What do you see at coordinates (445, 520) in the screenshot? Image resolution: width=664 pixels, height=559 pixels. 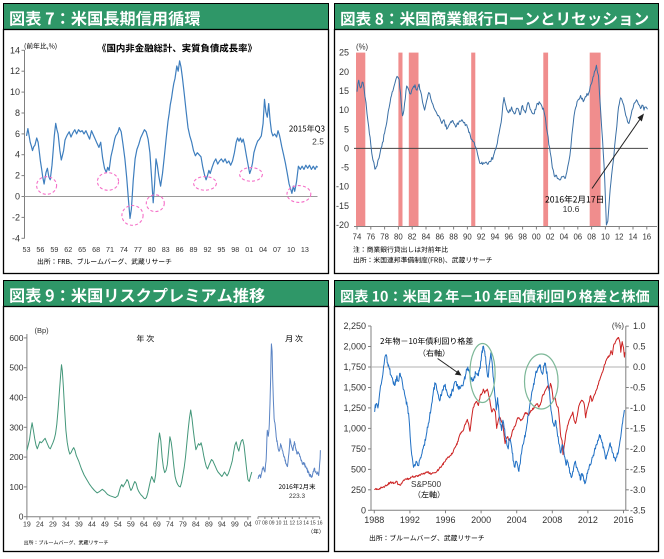 I see `svg-text: 1996` at bounding box center [445, 520].